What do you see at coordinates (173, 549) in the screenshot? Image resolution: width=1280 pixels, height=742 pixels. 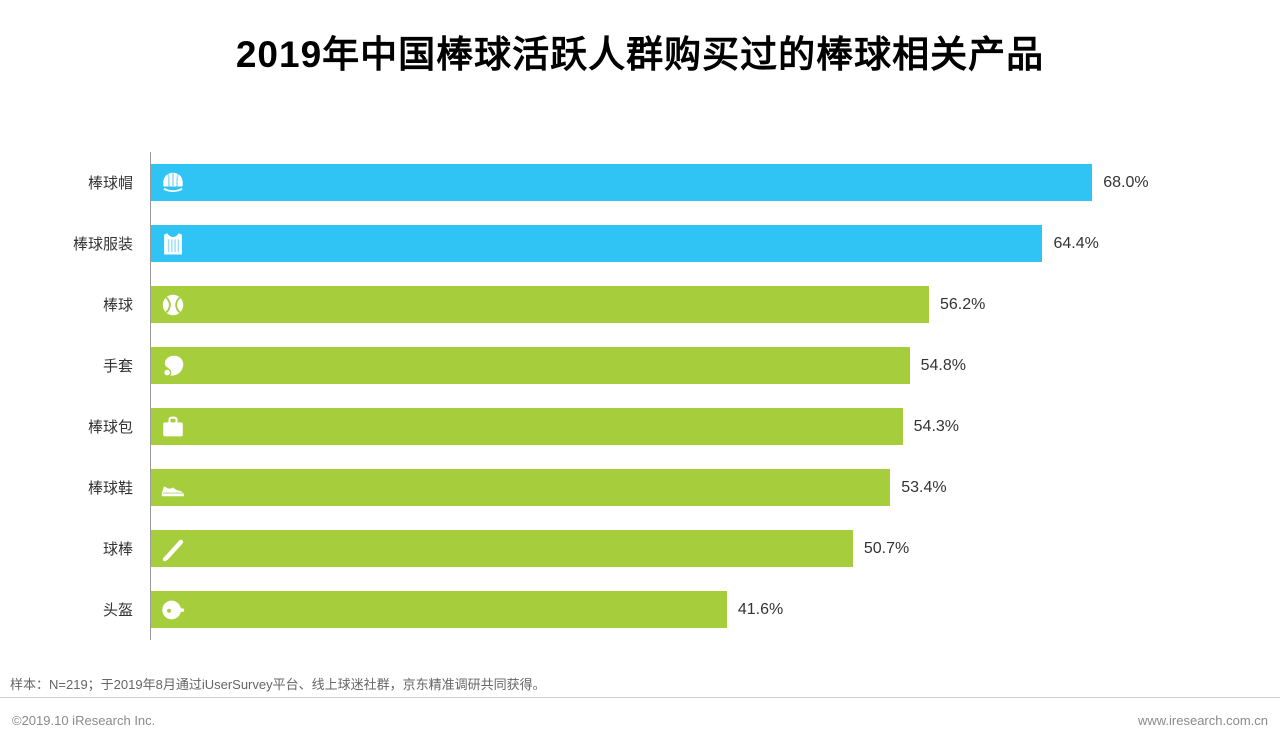 I see `bat-icon` at bounding box center [173, 549].